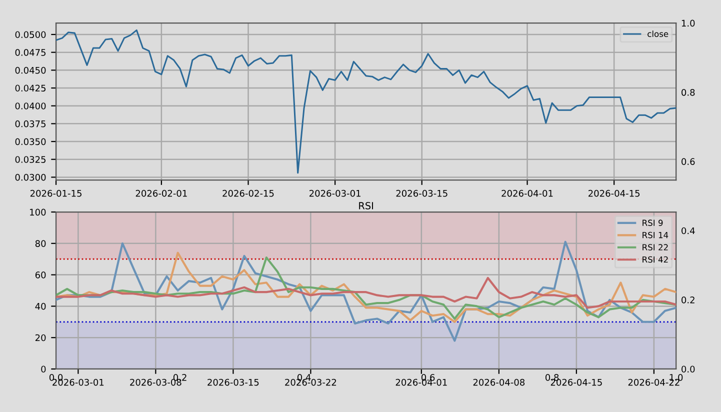 This screenshot has height=412, width=721. What do you see at coordinates (30, 124) in the screenshot?
I see `y-tick-label: 0.0375` at bounding box center [30, 124].